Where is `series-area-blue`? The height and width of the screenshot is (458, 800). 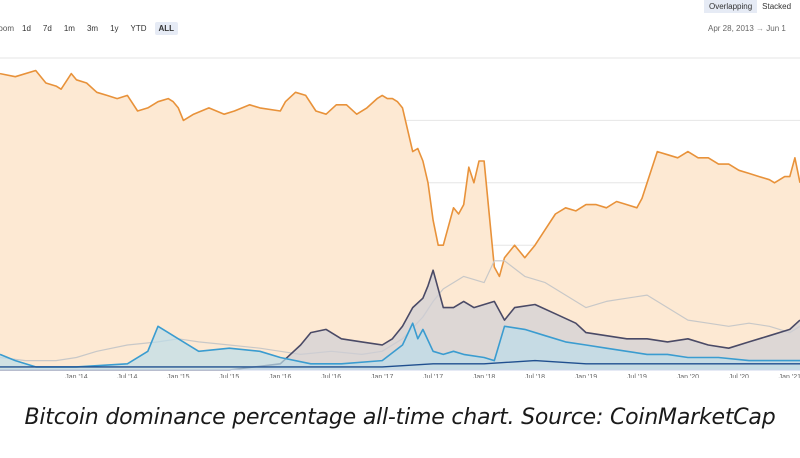 series-area-blue is located at coordinates (400, 346).